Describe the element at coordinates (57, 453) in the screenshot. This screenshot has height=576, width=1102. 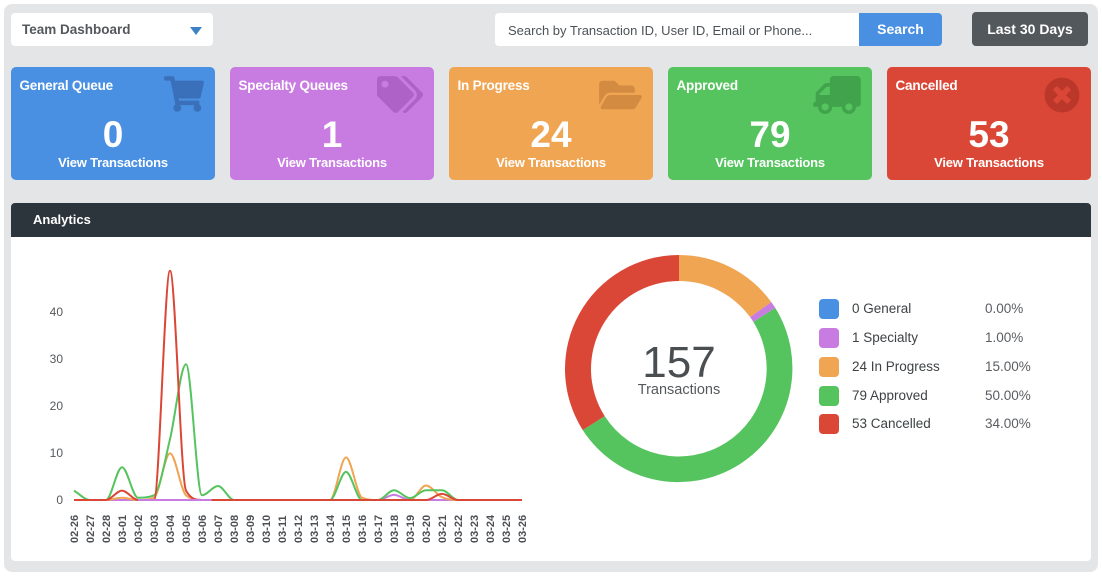
I see `svg-text: 10` at that location.